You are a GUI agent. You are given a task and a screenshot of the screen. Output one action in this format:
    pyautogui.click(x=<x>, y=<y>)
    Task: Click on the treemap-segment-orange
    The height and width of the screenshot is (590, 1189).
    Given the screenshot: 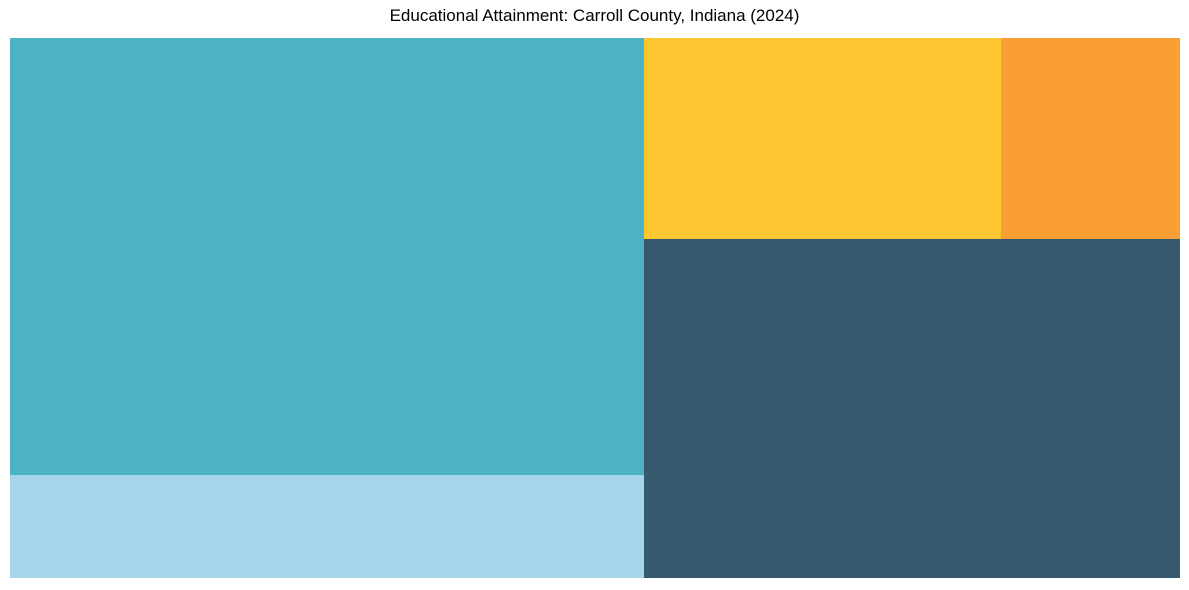 What is the action you would take?
    pyautogui.click(x=1090, y=138)
    